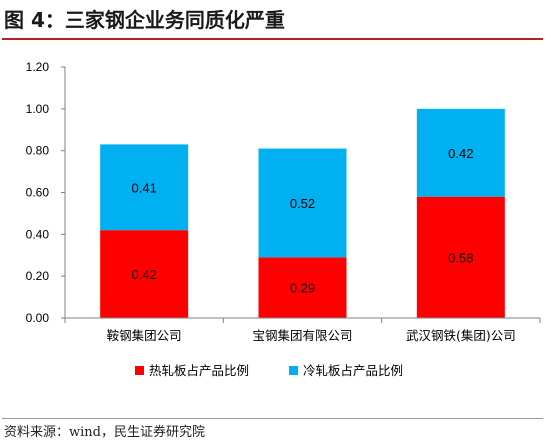  What do you see at coordinates (461, 335) in the screenshot?
I see `x-category-label: 武汉钢铁(集团)公司` at bounding box center [461, 335].